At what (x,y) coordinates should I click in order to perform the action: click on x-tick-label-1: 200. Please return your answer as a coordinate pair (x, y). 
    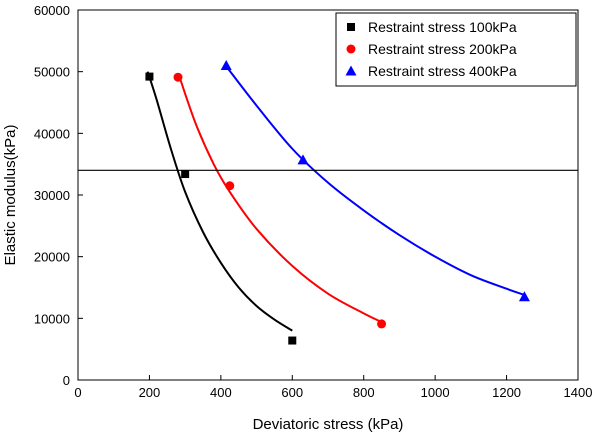
    Looking at the image, I should click on (150, 392).